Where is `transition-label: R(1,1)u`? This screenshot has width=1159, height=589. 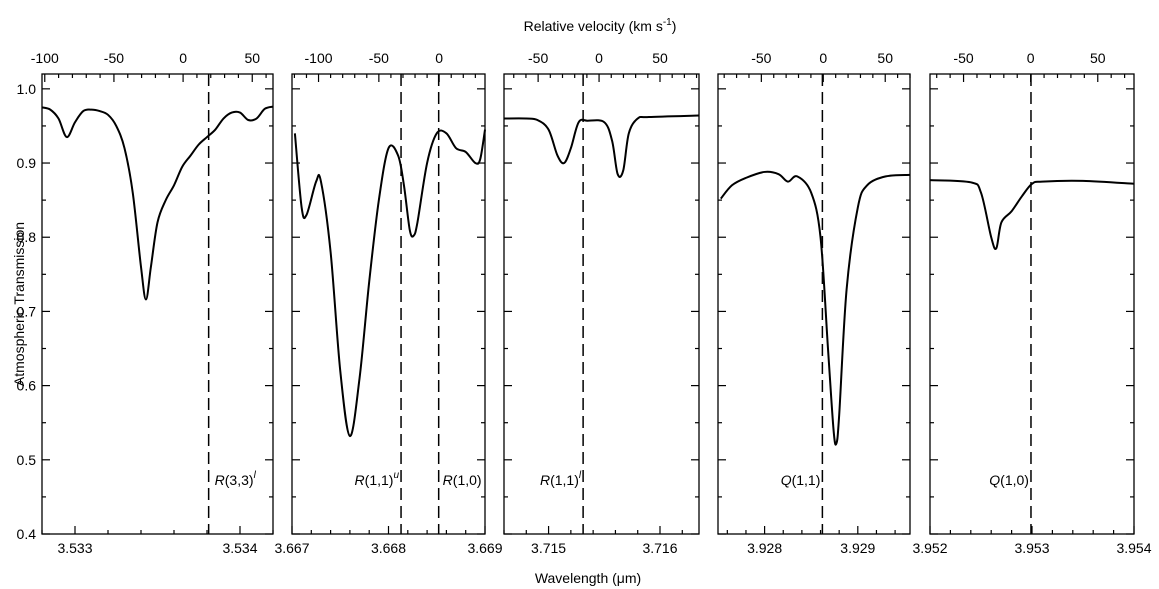 transition-label: R(1,1)u is located at coordinates (377, 479).